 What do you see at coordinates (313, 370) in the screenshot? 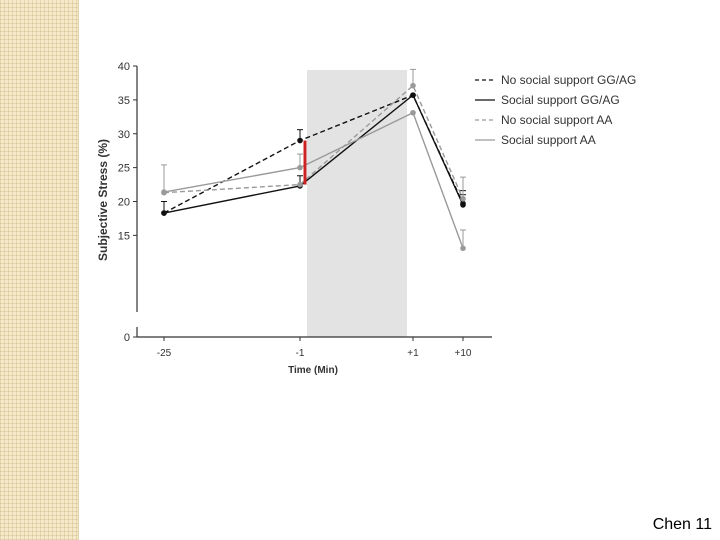
I see `x-axis-label: Time (Min)` at bounding box center [313, 370].